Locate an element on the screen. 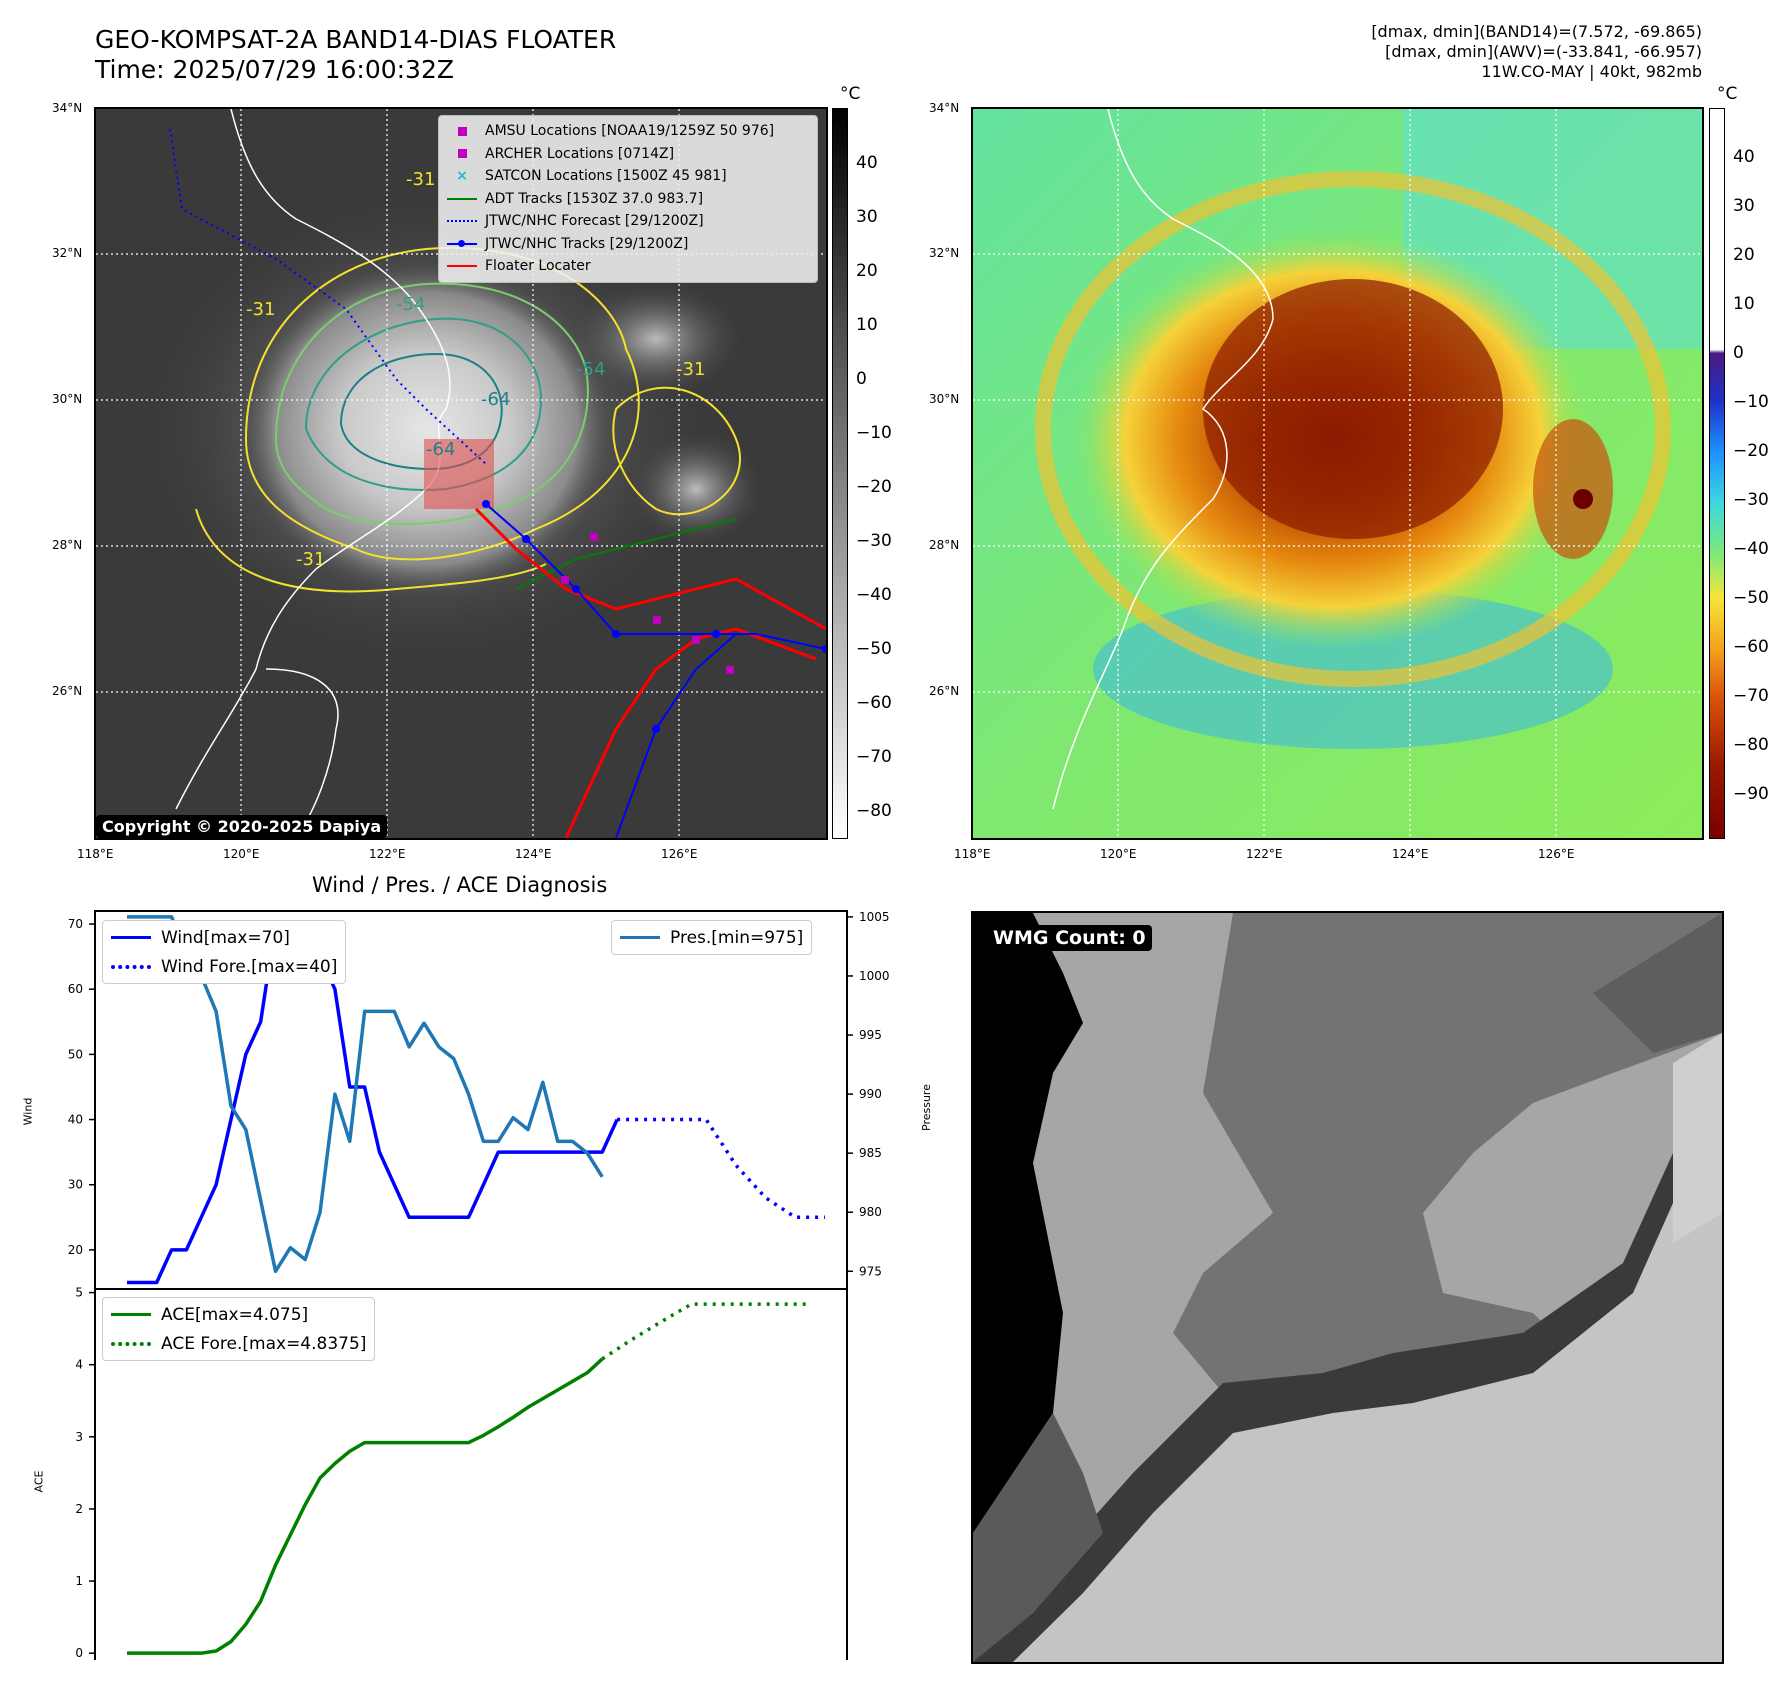 The height and width of the screenshot is (1697, 1788). awv-colorbar-tick: −40 is located at coordinates (1751, 549).